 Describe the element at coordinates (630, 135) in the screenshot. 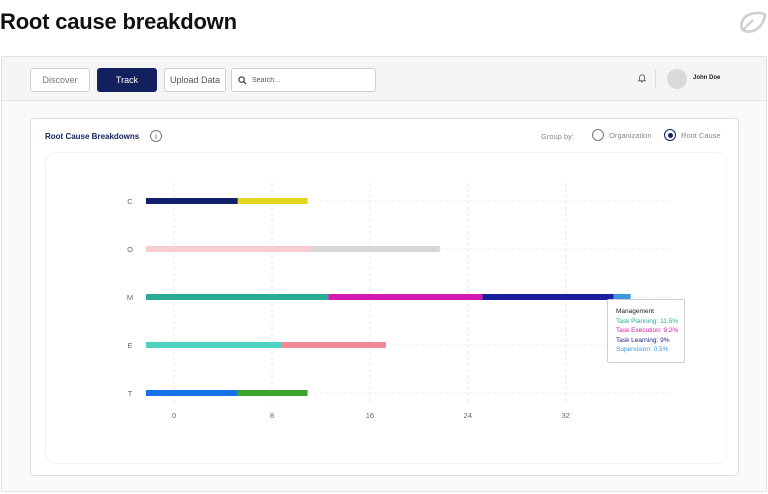

I see `radio-organization-label: Organization` at that location.